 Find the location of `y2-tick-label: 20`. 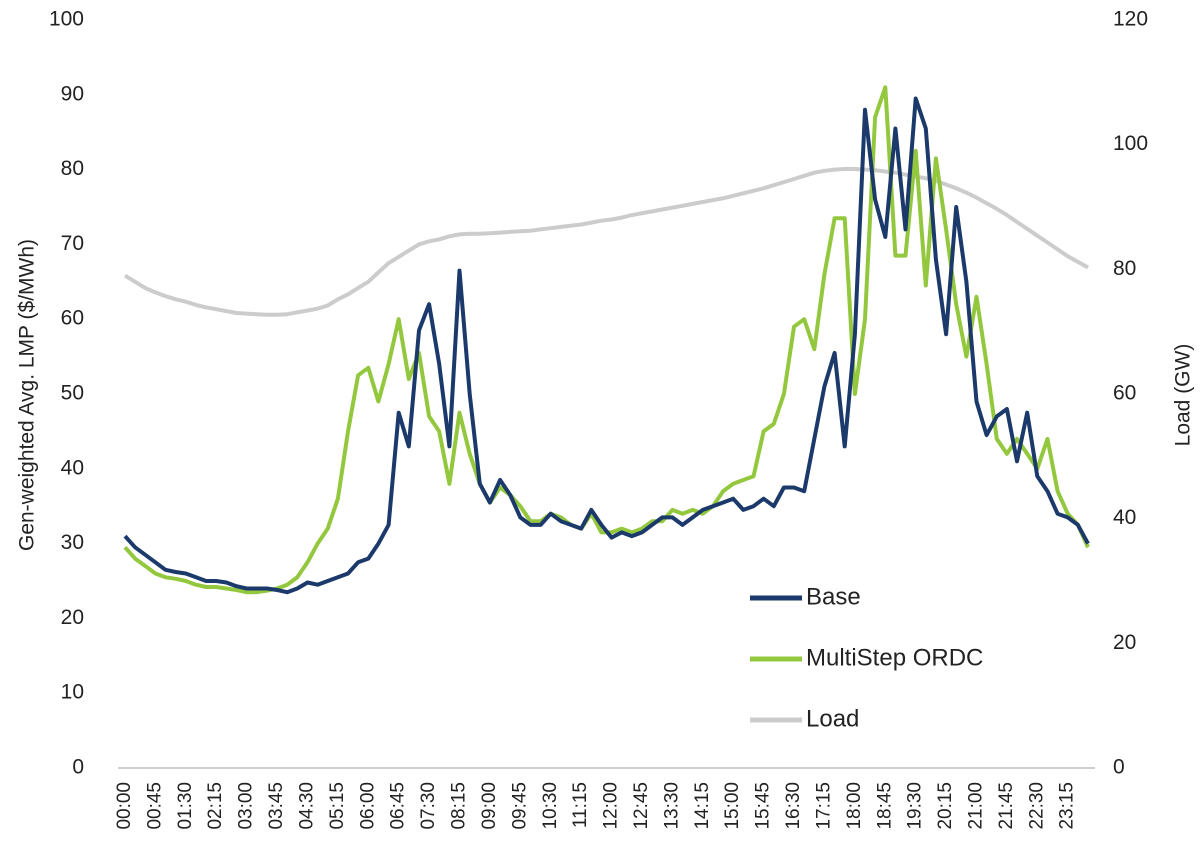

y2-tick-label: 20 is located at coordinates (1124, 642).